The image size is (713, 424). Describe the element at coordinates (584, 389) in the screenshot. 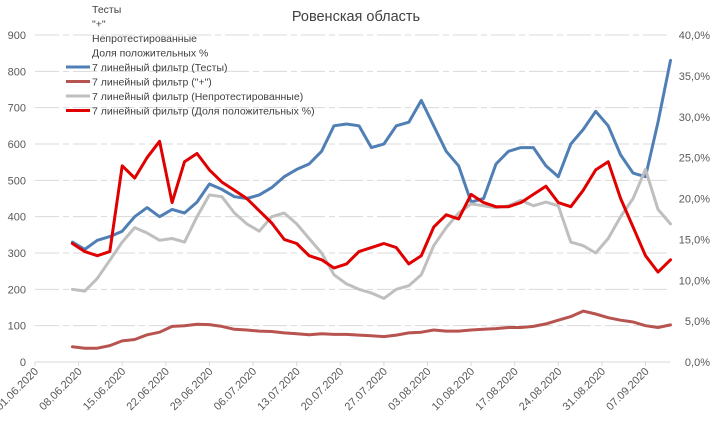

I see `x-tick-label: 31.08.2020` at that location.